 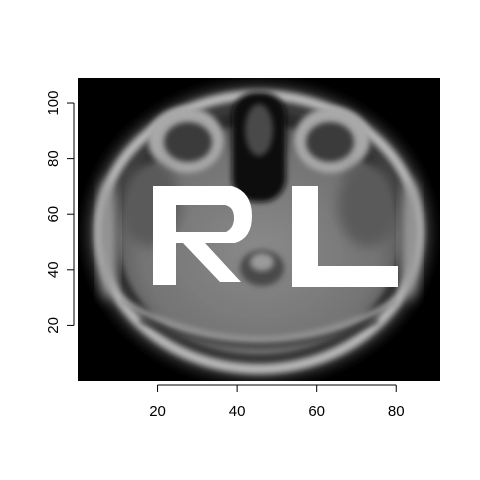 I want to click on y-tick-label: 40, so click(x=53, y=269).